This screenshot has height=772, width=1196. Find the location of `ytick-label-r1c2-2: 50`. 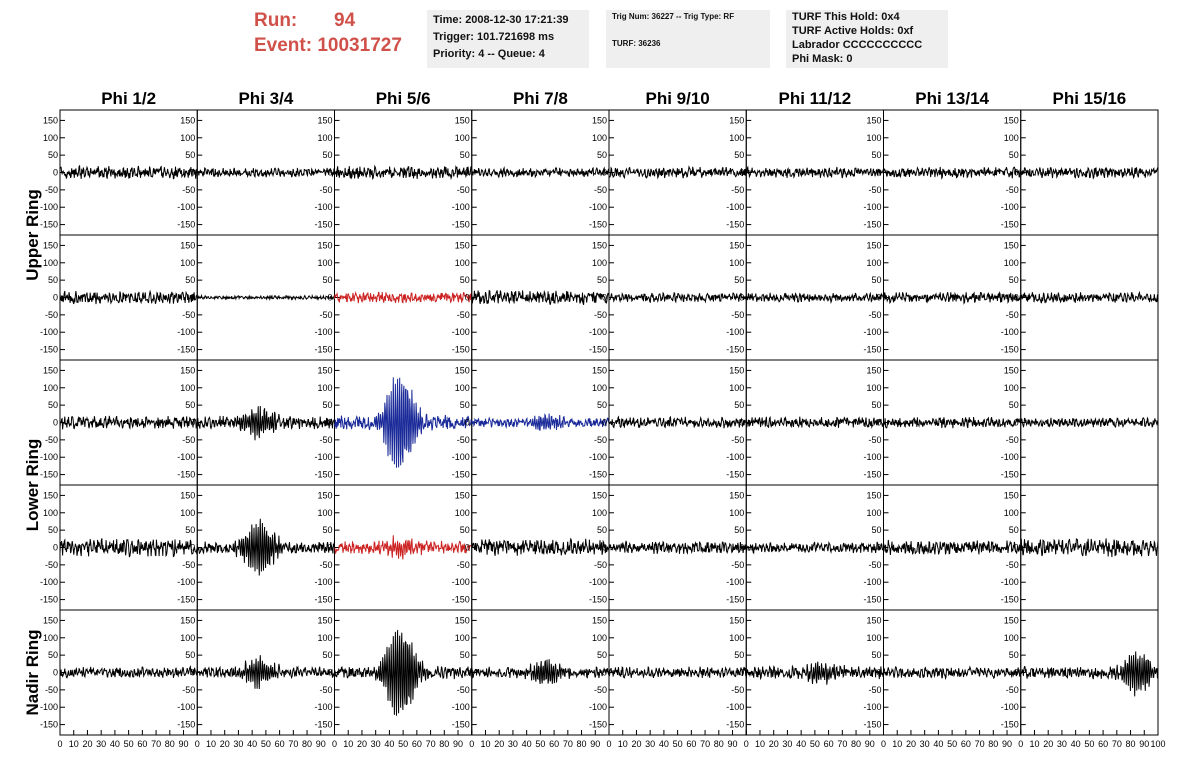

ytick-label-r1c2-2: 50 is located at coordinates (327, 280).